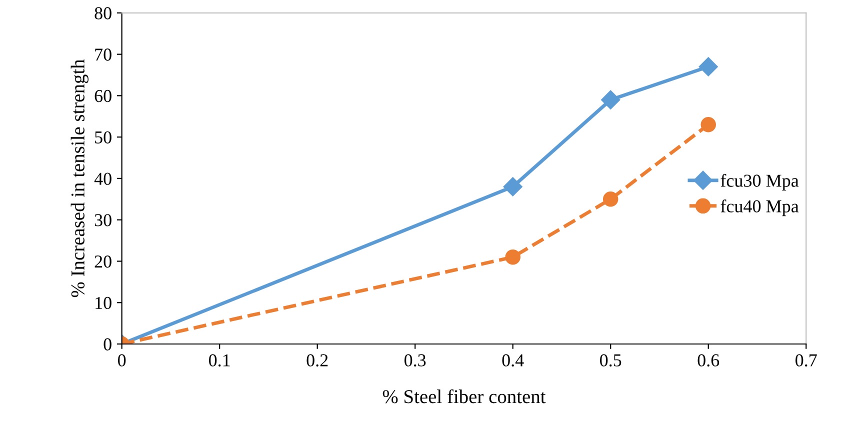  What do you see at coordinates (513, 360) in the screenshot?
I see `x-tick-label: 0.4` at bounding box center [513, 360].